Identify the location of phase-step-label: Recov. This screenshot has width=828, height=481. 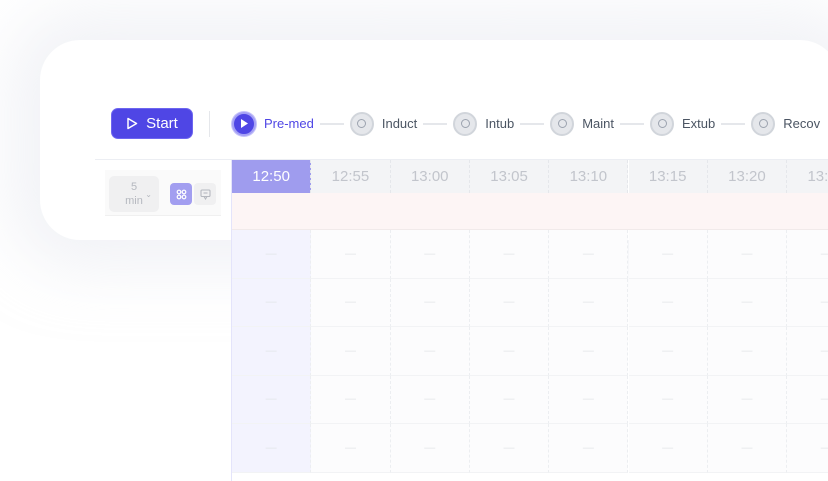
(802, 123).